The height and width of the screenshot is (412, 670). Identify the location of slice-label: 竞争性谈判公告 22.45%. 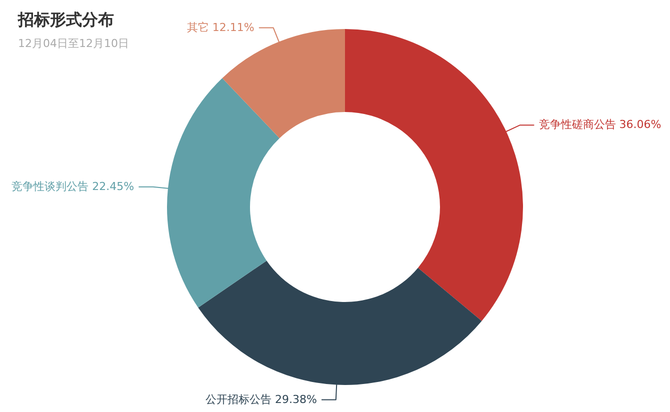
(73, 186).